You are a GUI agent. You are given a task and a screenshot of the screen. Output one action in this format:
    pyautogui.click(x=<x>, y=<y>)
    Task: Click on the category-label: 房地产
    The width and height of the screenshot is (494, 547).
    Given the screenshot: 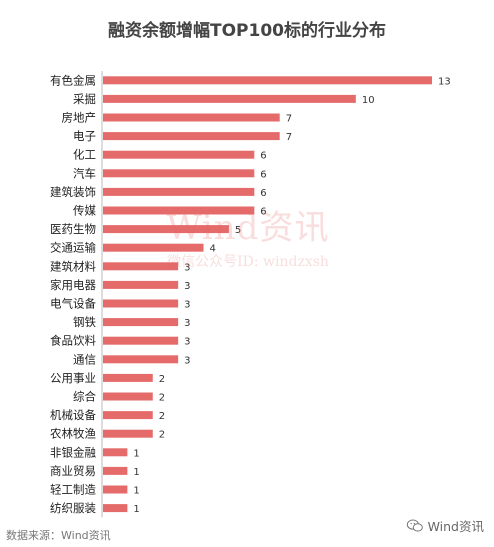 What is the action you would take?
    pyautogui.click(x=79, y=118)
    